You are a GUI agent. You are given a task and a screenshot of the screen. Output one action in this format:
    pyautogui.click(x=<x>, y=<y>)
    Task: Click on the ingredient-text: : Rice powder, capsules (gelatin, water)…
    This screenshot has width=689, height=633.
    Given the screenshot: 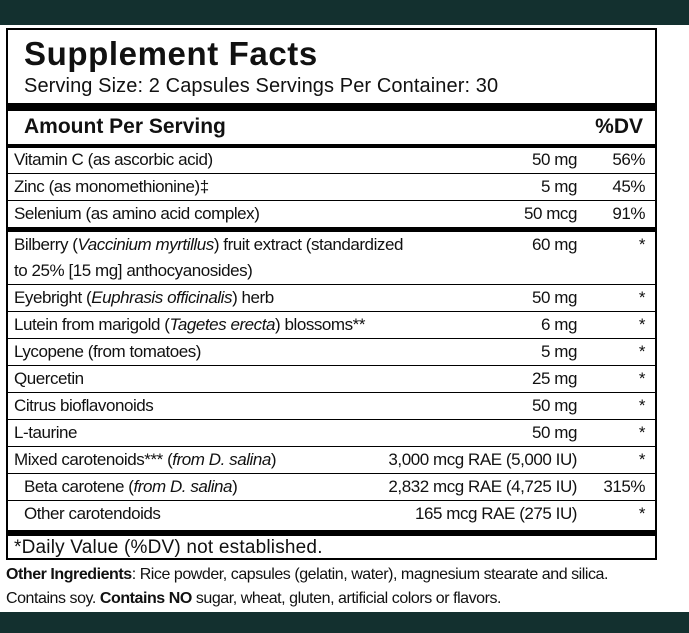 What is the action you would take?
    pyautogui.click(x=307, y=586)
    